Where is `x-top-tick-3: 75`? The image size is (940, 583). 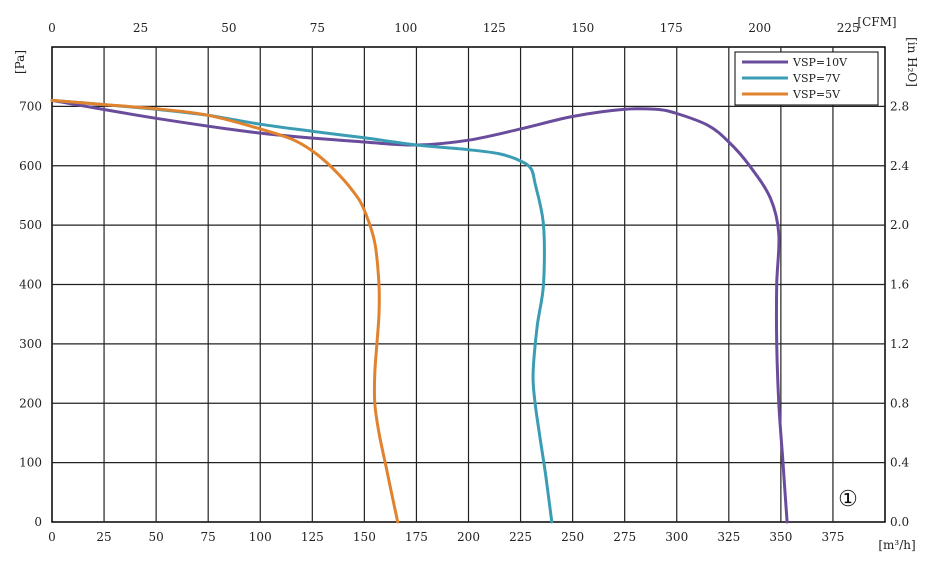
x-top-tick-3: 75 is located at coordinates (317, 28).